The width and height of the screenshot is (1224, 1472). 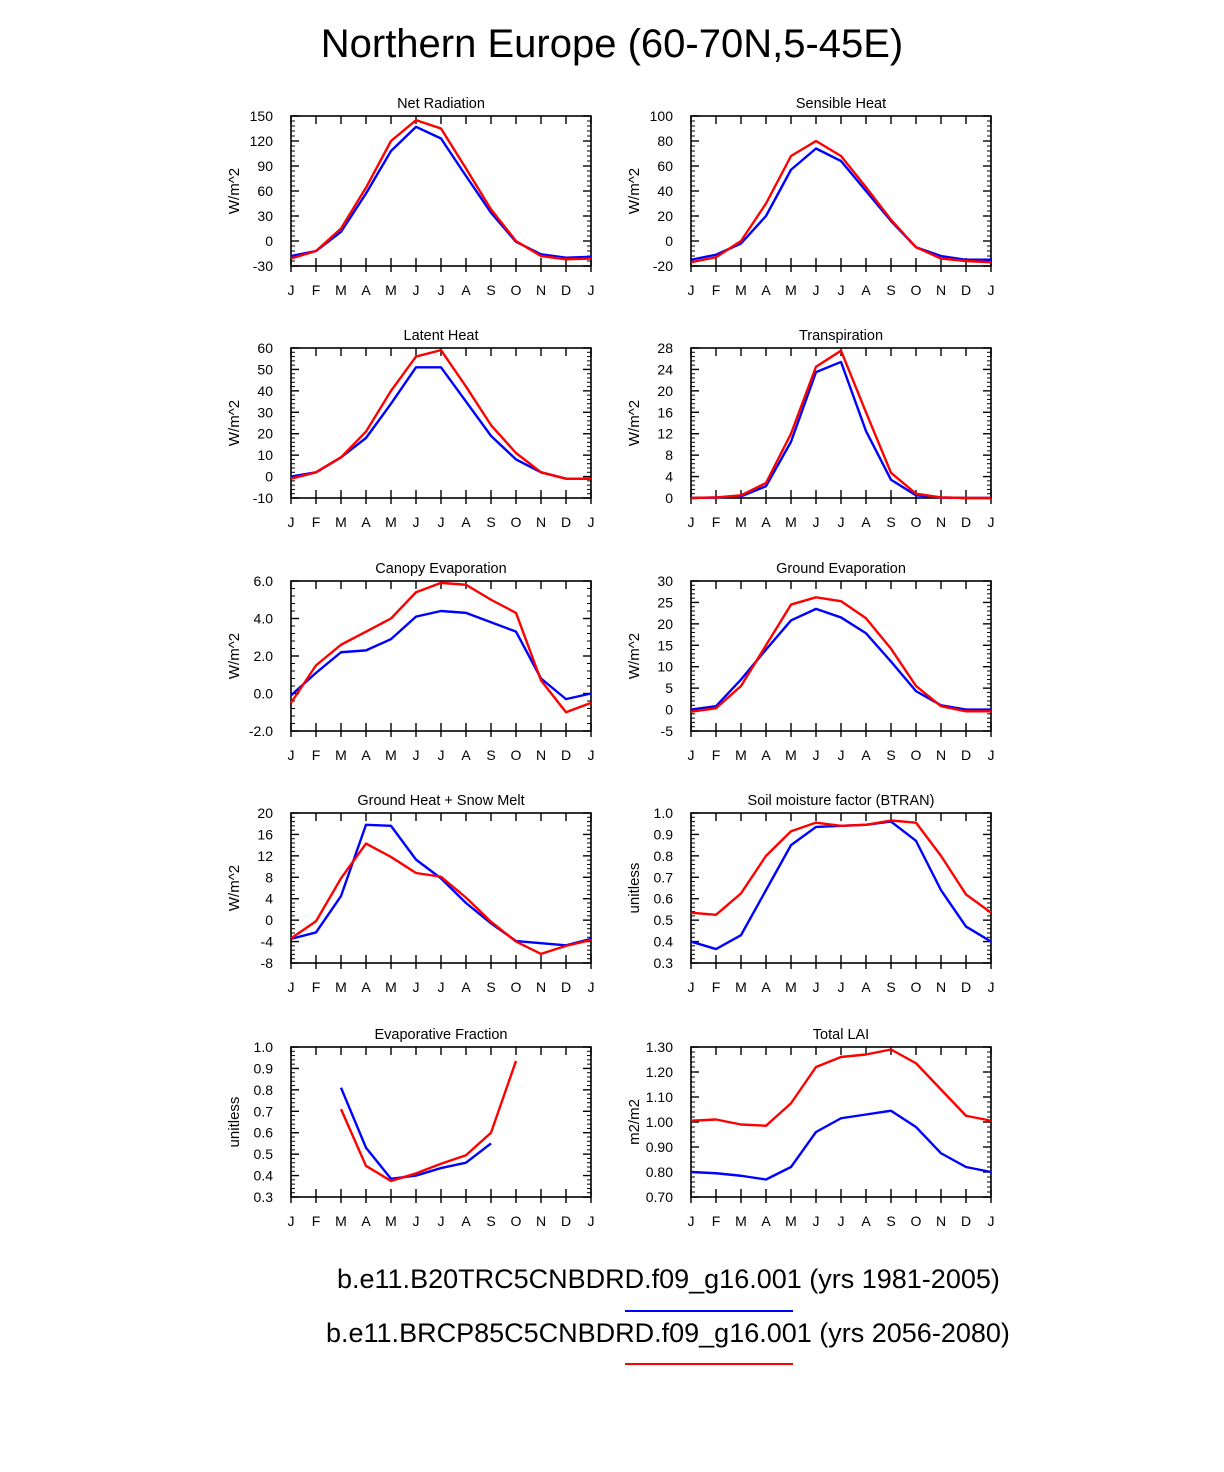 What do you see at coordinates (265, 813) in the screenshot?
I see `ground-heat-snow-melt-ytick-label: 20` at bounding box center [265, 813].